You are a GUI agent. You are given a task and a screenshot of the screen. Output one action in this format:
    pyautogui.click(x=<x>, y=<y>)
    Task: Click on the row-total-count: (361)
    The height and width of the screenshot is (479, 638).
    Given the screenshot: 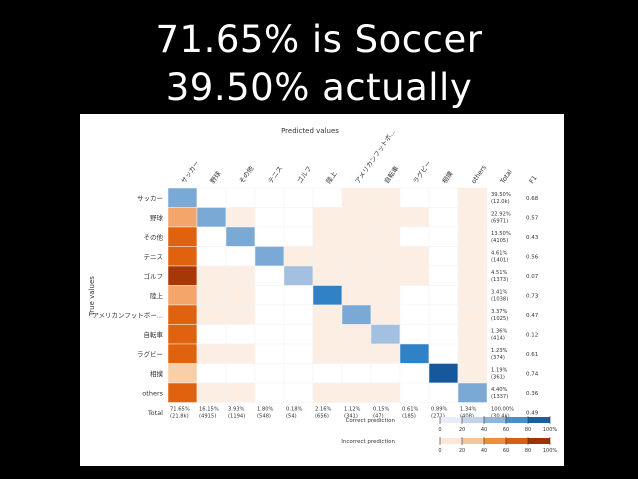 What is the action you would take?
    pyautogui.click(x=498, y=378)
    